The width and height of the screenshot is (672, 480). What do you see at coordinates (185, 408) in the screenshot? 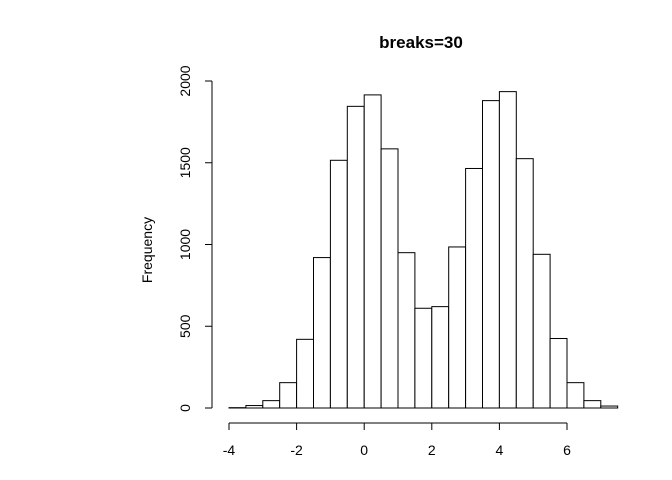
I see `y-tick-label: 0` at bounding box center [185, 408].